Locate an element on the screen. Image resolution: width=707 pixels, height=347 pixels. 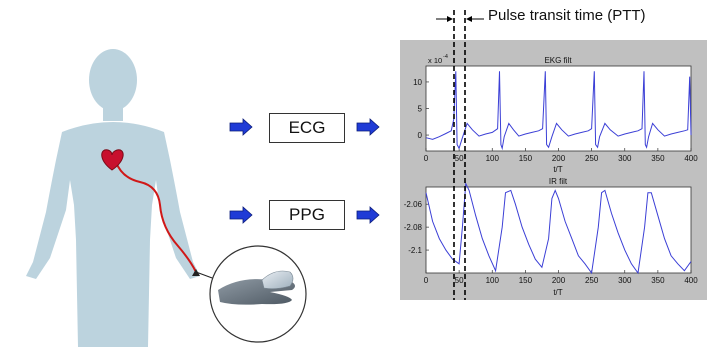
y-tick-label: -2.08 is located at coordinates (413, 227).